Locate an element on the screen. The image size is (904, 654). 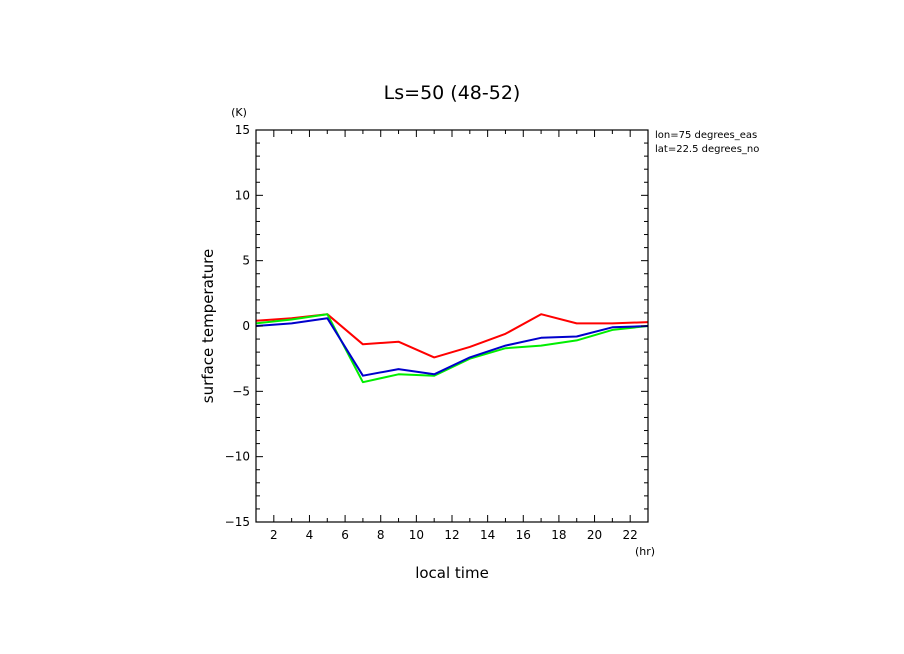
x-tick-label: 16 is located at coordinates (523, 535).